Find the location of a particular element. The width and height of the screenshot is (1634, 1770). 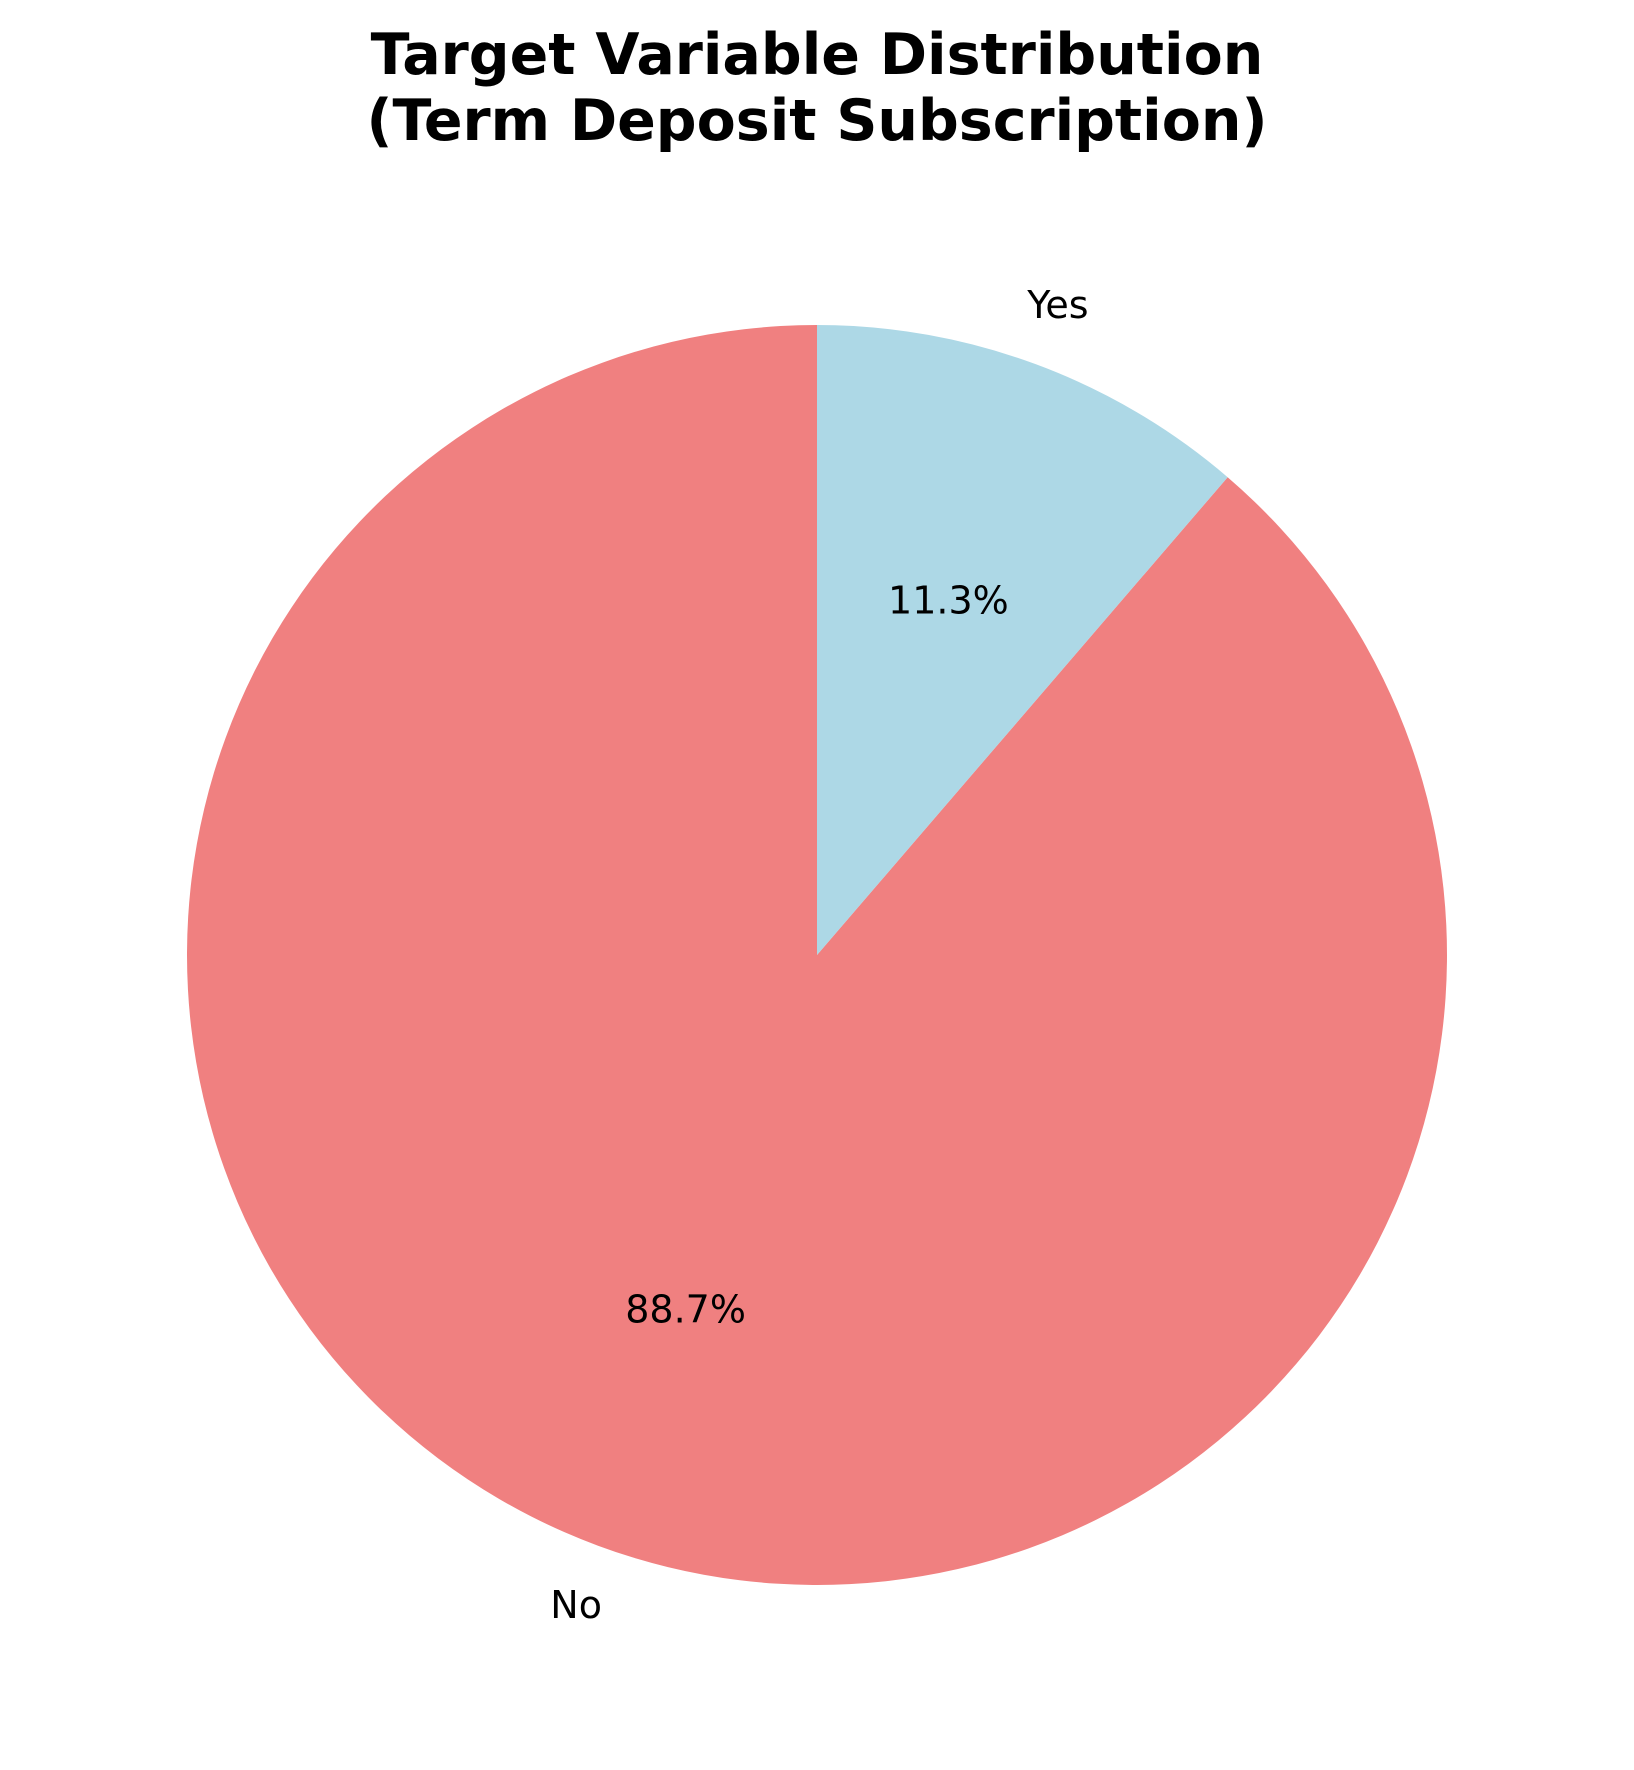

slice-percent-no: 88.7% is located at coordinates (685, 1309).